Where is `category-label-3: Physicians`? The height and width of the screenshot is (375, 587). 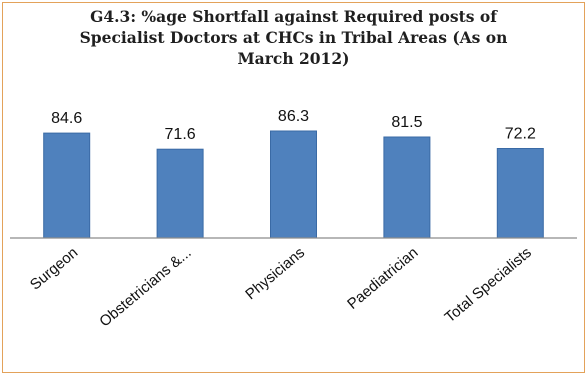
category-label-3: Physicians is located at coordinates (275, 273).